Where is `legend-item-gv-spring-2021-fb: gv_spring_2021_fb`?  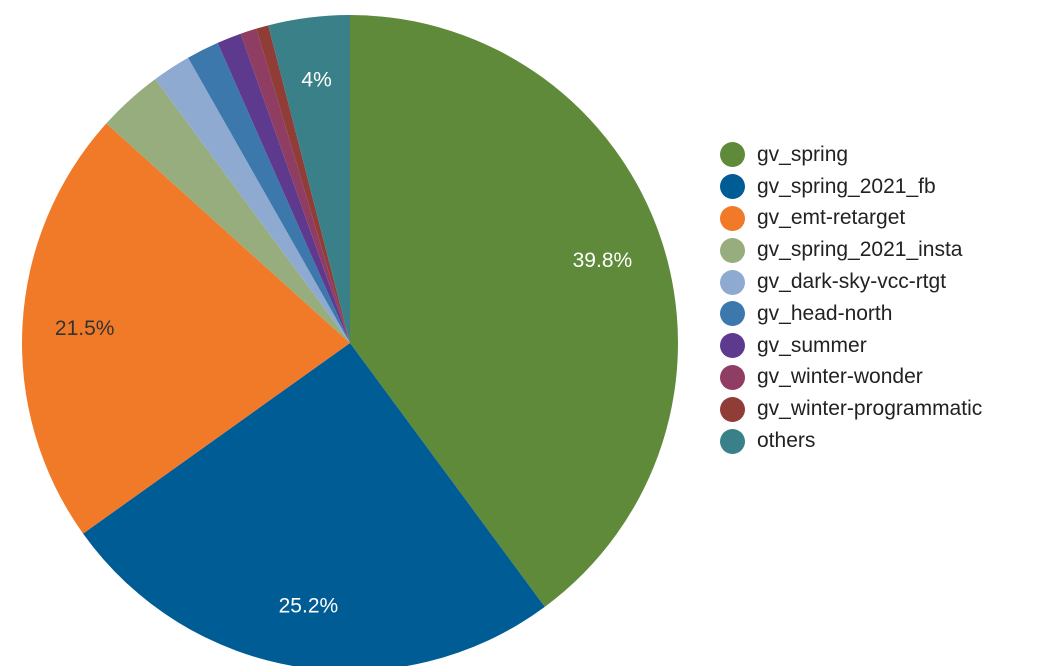 legend-item-gv-spring-2021-fb: gv_spring_2021_fb is located at coordinates (851, 187).